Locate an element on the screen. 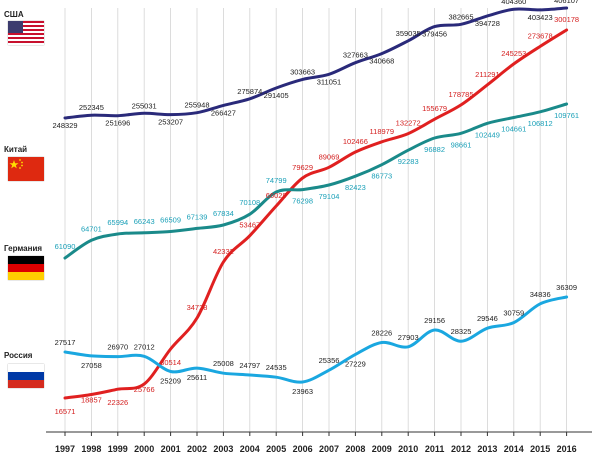 Image resolution: width=600 pixels, height=463 pixels. data-label-s3-1999: 26970 is located at coordinates (117, 347).